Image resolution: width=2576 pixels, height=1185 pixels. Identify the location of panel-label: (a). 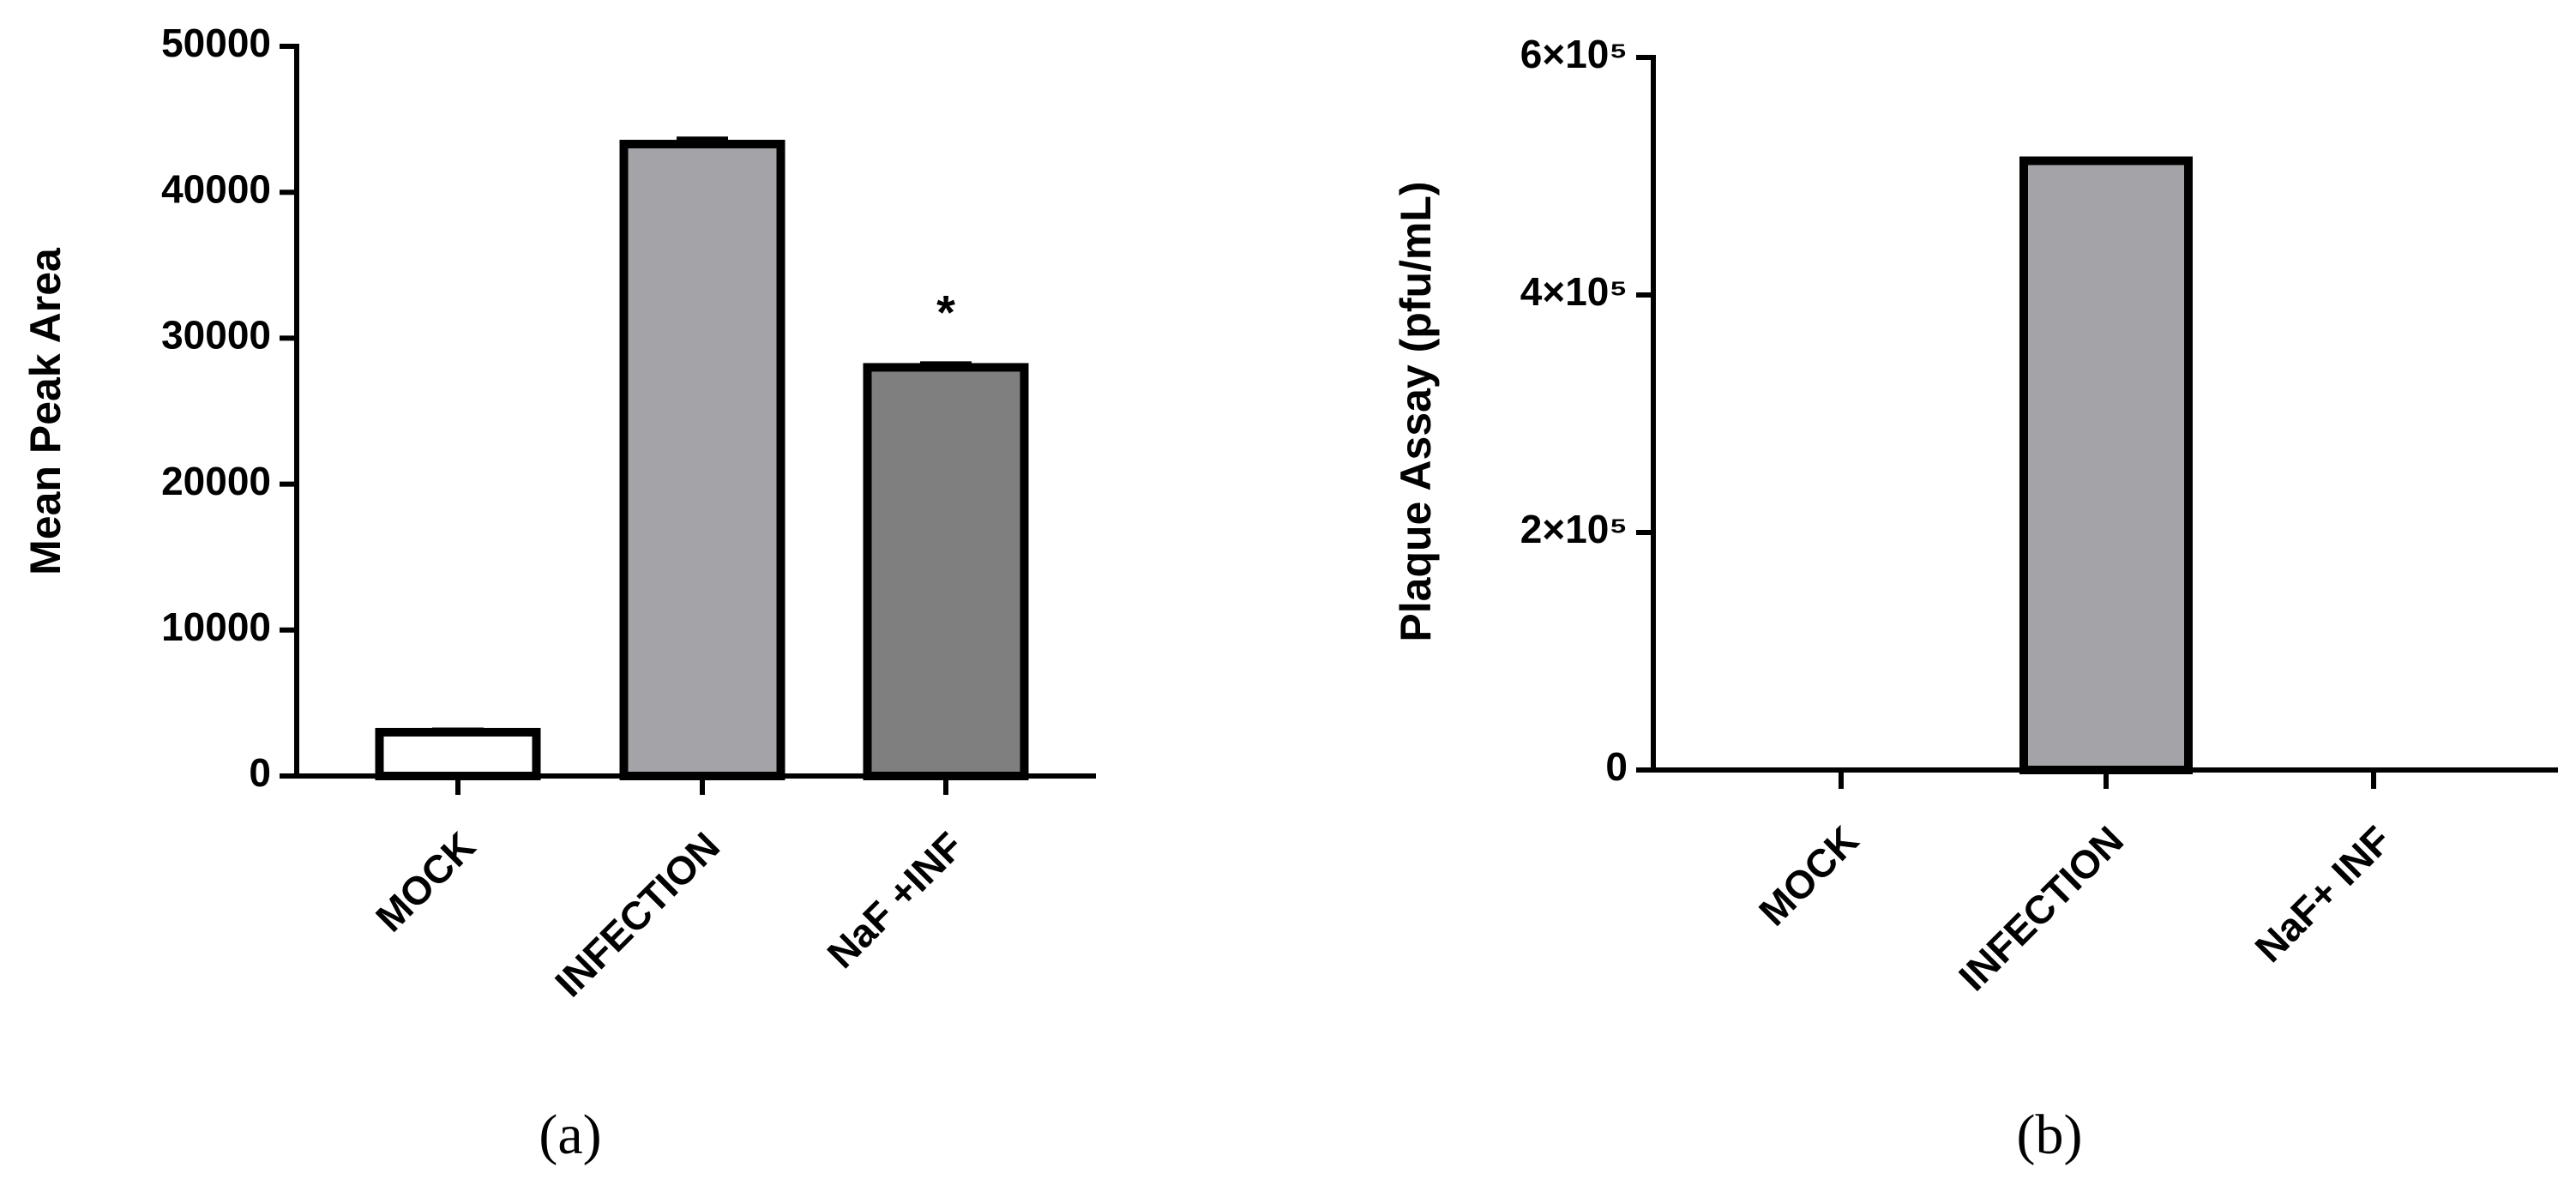
(570, 1135).